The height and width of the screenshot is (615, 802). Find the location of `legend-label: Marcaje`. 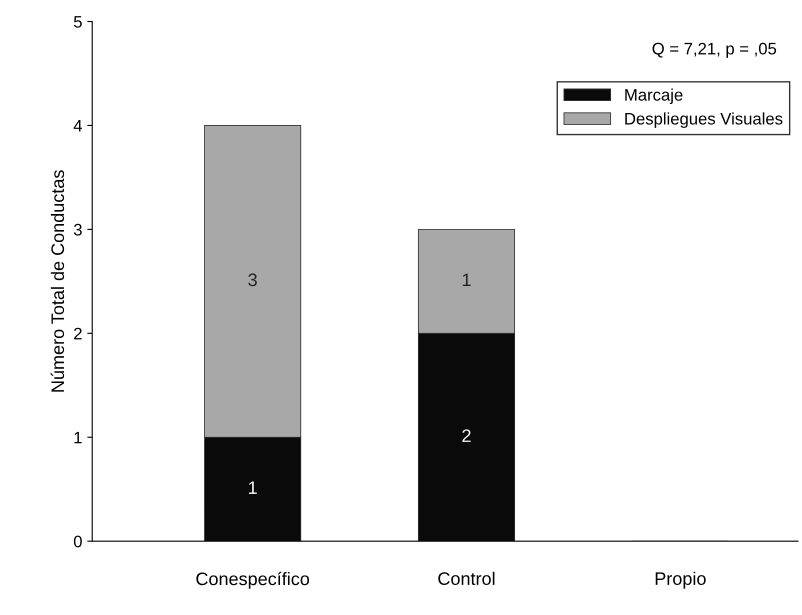

legend-label: Marcaje is located at coordinates (653, 96).